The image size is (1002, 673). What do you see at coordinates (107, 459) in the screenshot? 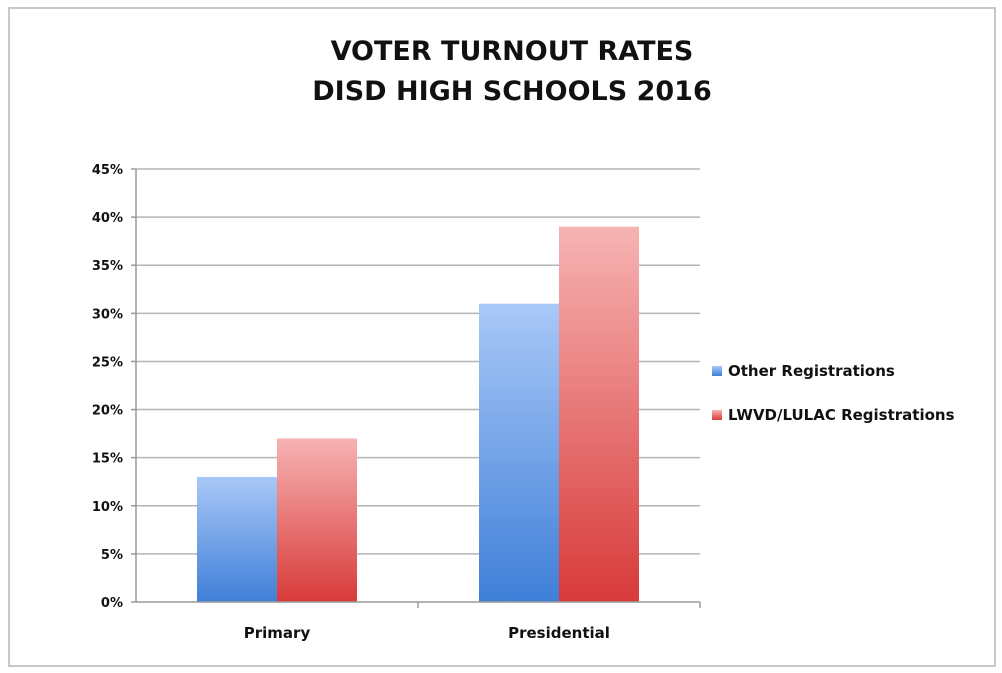
I see `y-tick-label: 15%` at bounding box center [107, 459].